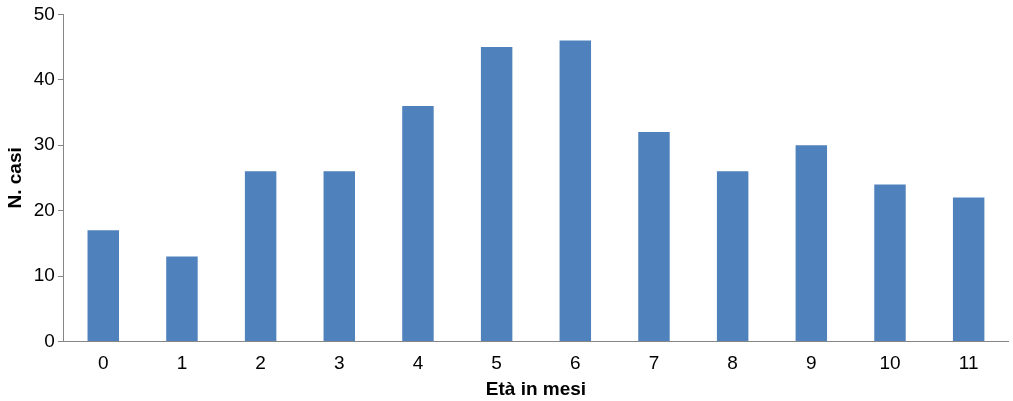 The width and height of the screenshot is (1013, 401). I want to click on y-tick-label: 0, so click(49, 340).